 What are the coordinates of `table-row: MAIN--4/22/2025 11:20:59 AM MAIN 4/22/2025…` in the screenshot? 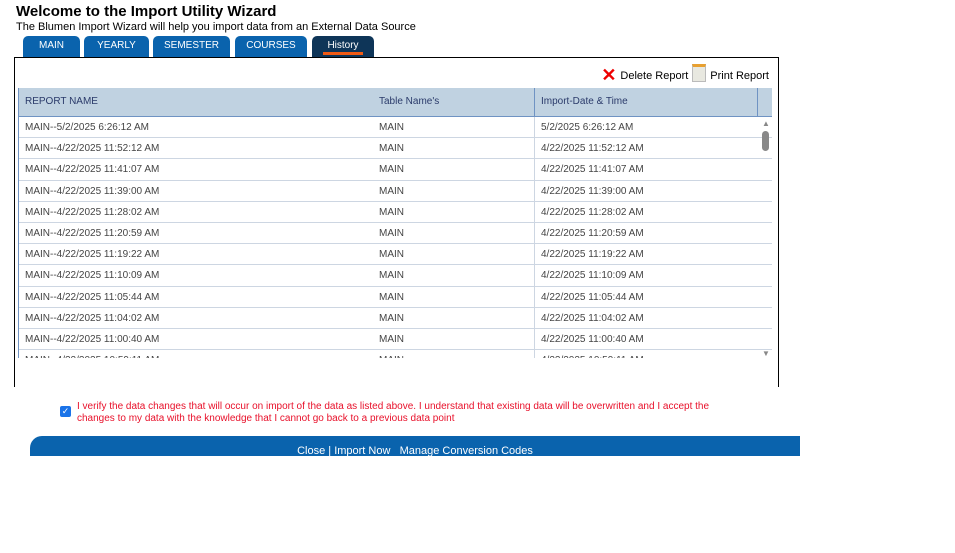 It's located at (395, 233).